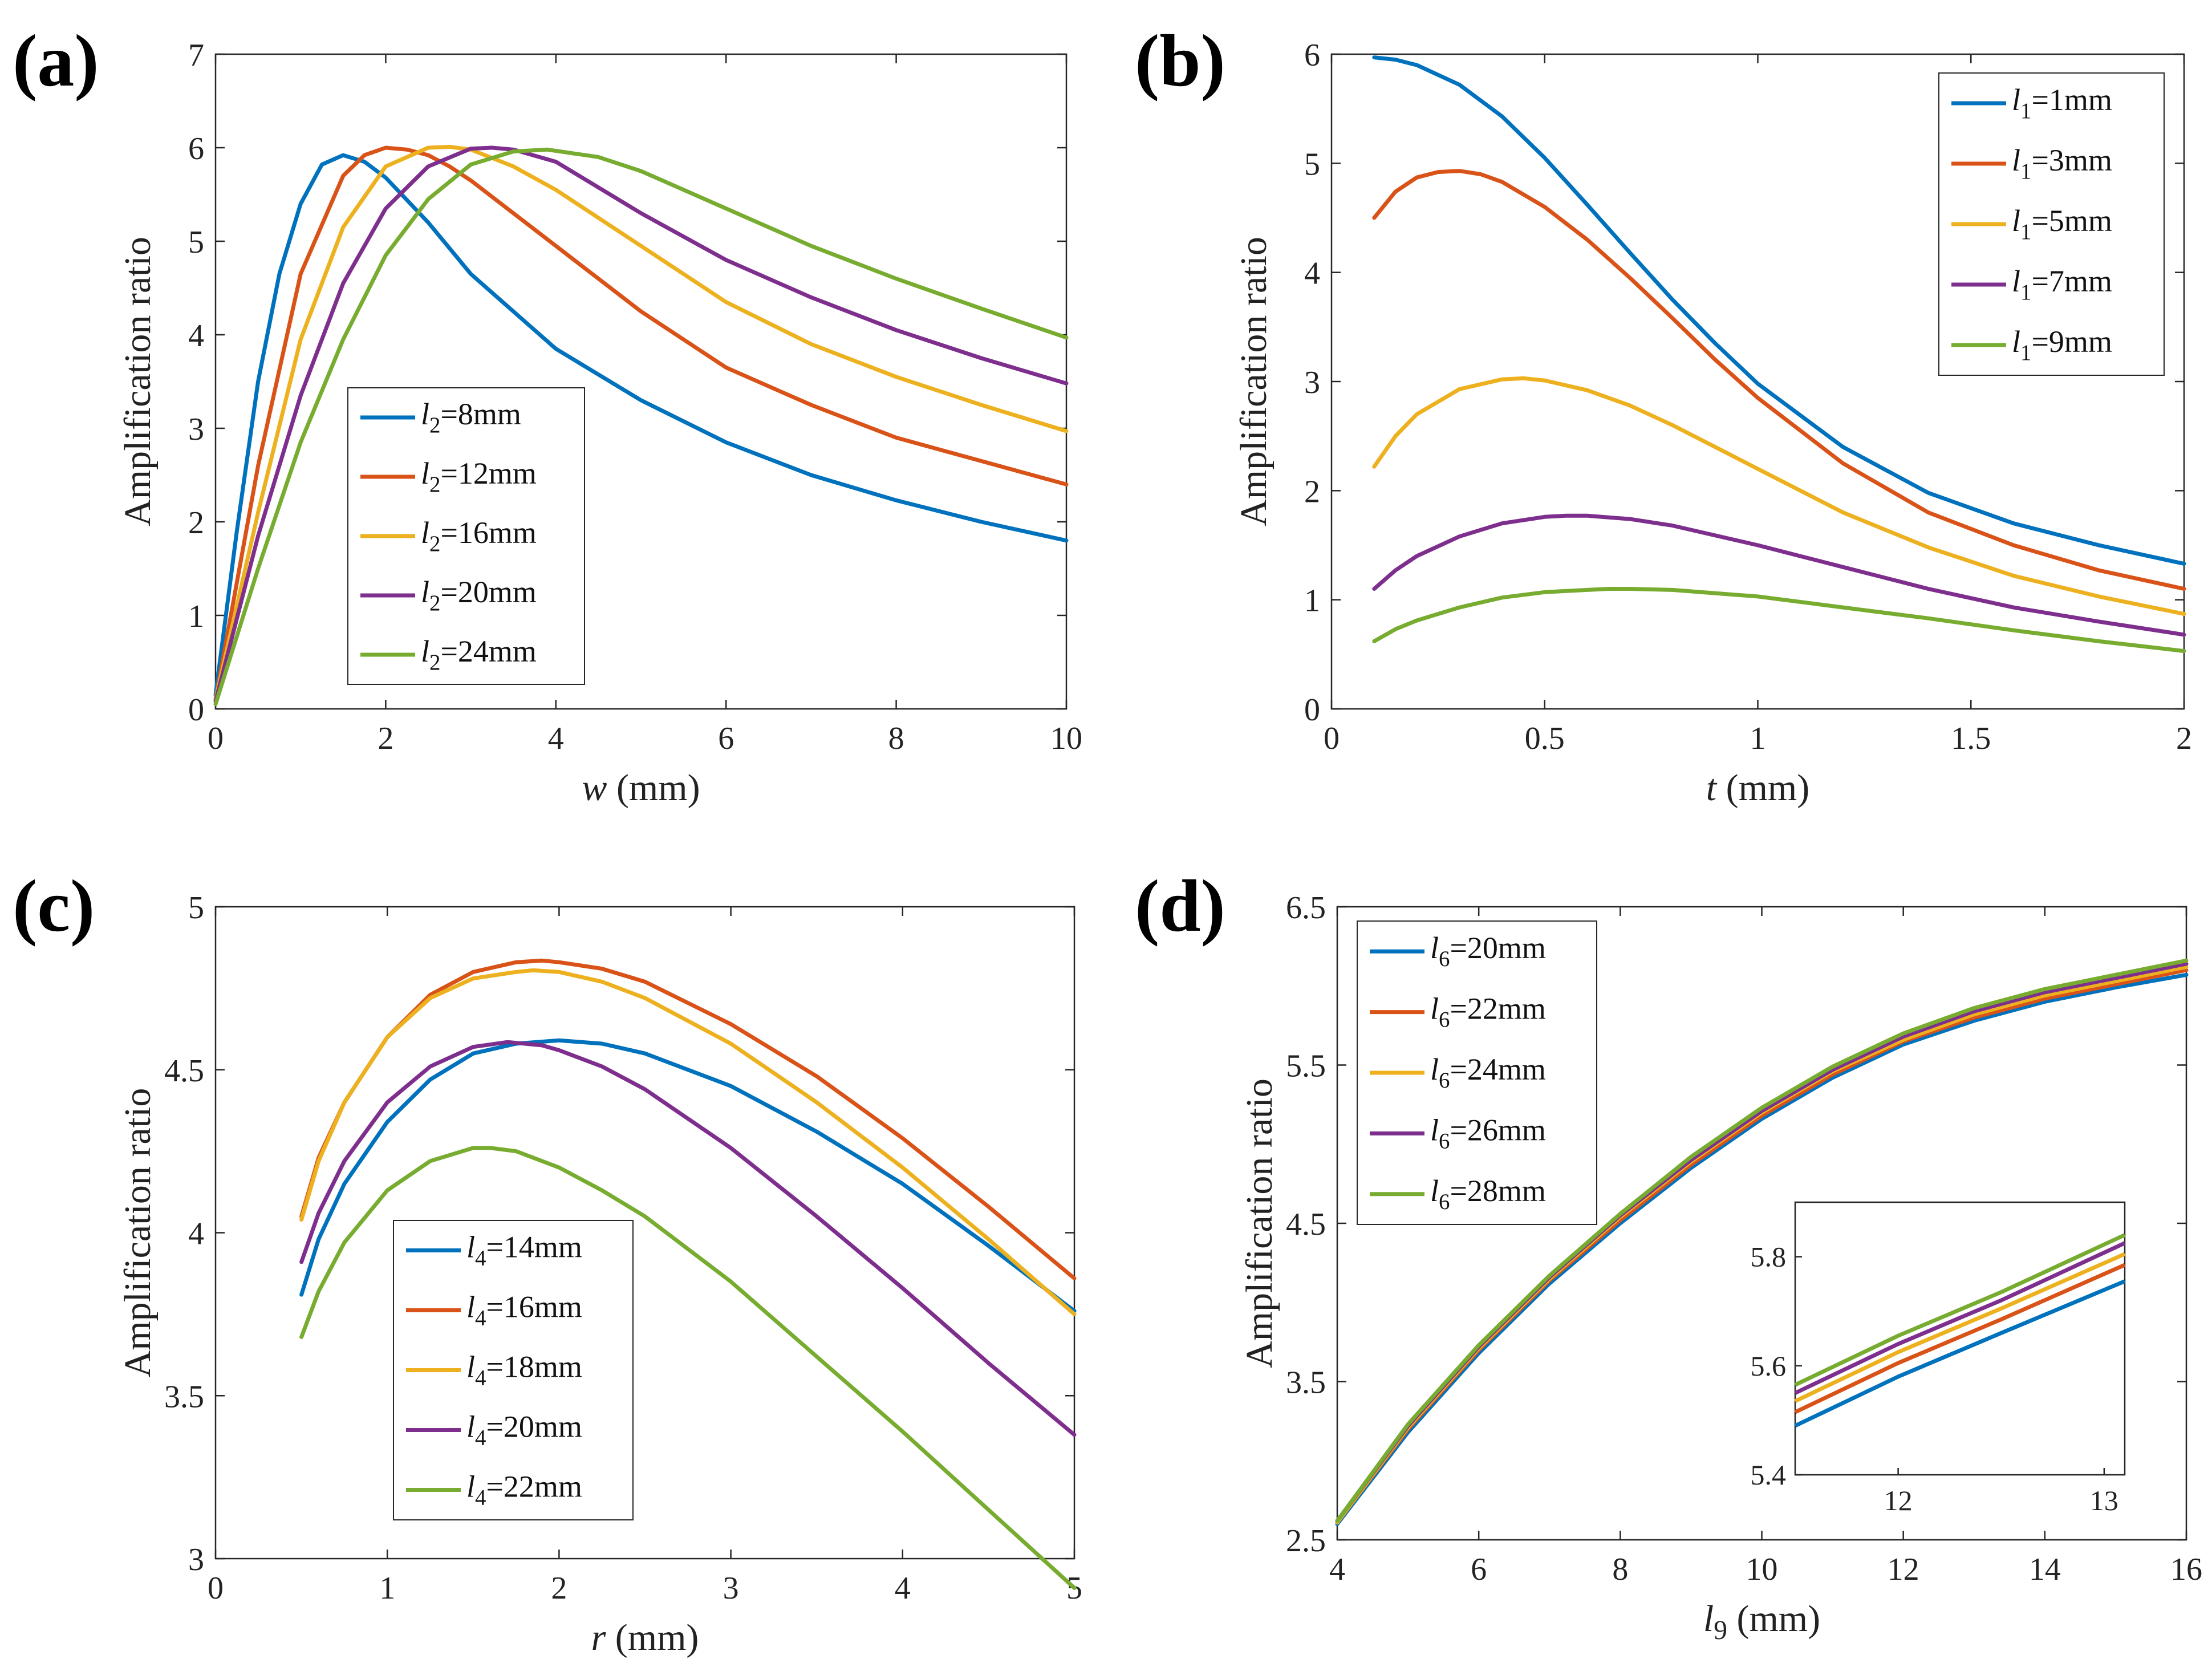  What do you see at coordinates (2104, 1501) in the screenshot?
I see `inset-x-tick-label: 13` at bounding box center [2104, 1501].